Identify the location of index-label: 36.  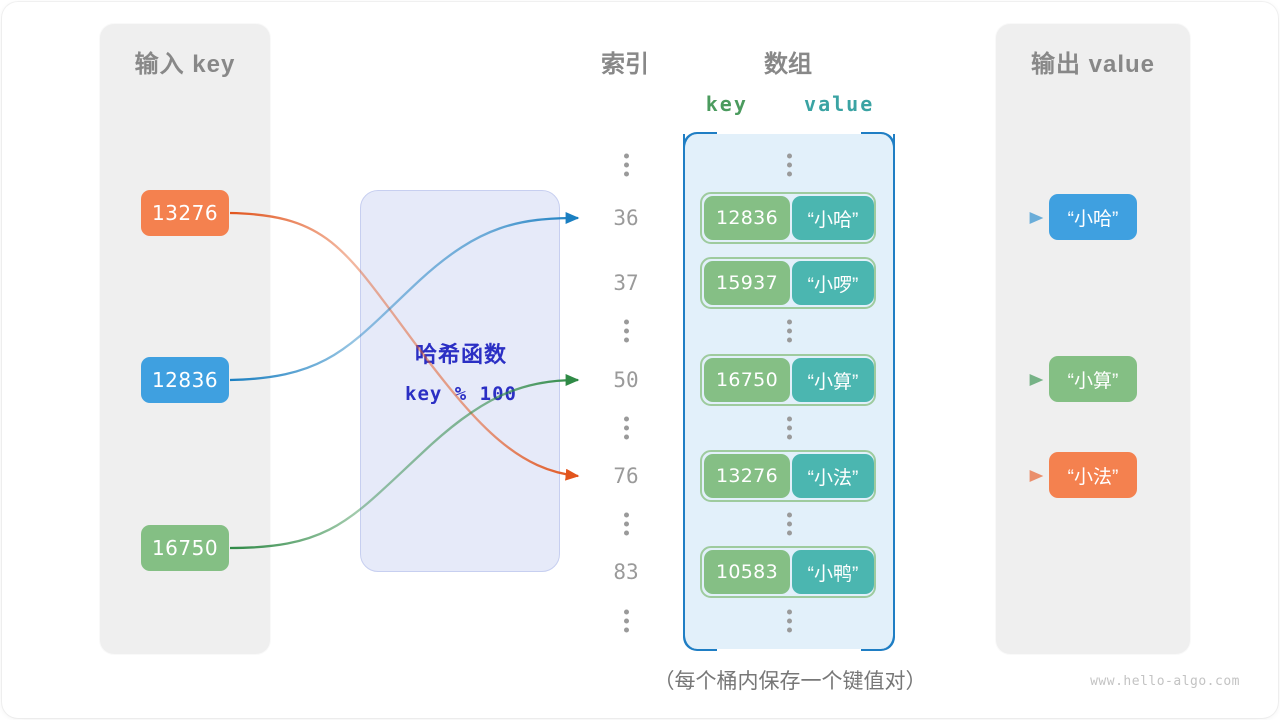
(626, 218).